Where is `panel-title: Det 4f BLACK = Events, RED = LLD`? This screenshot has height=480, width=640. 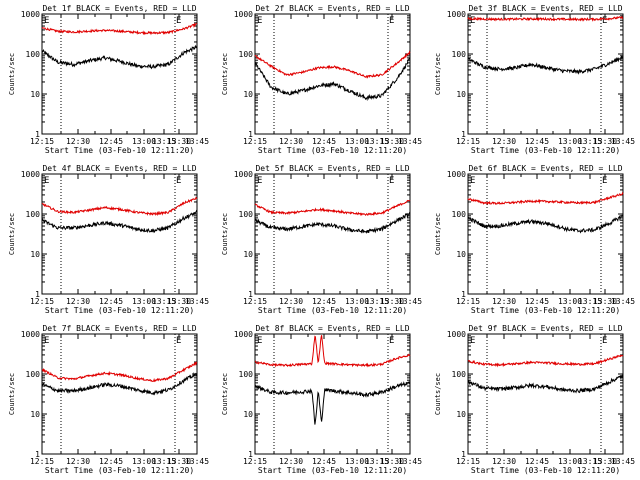
panel-title: Det 4f BLACK = Events, RED = LLD is located at coordinates (119, 168).